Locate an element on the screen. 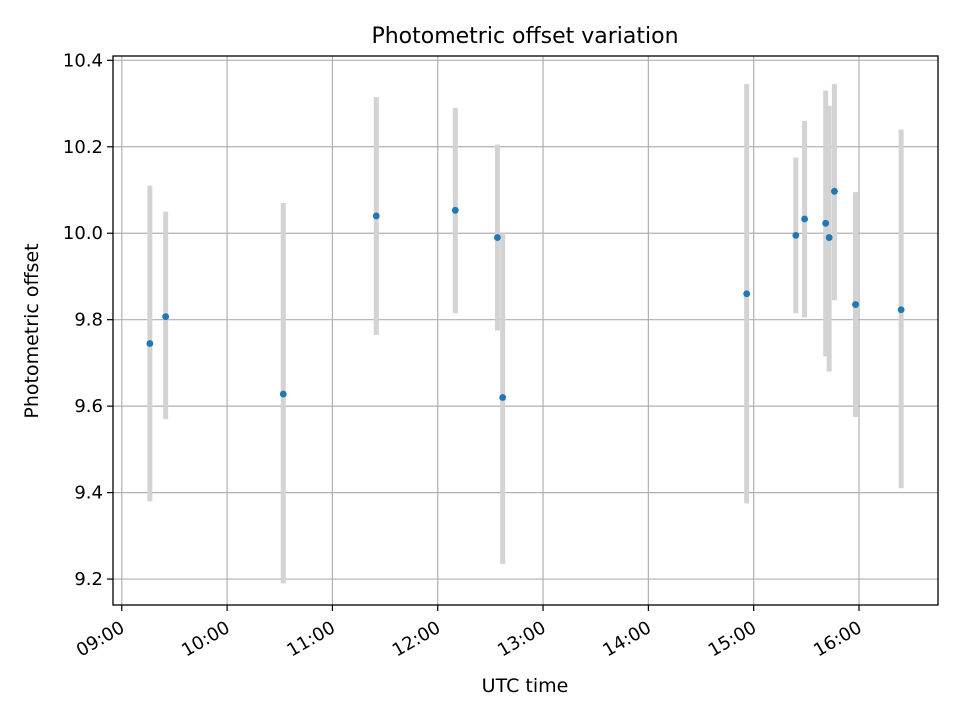 The height and width of the screenshot is (720, 960). y-axis-label: Photometric offset is located at coordinates (32, 330).